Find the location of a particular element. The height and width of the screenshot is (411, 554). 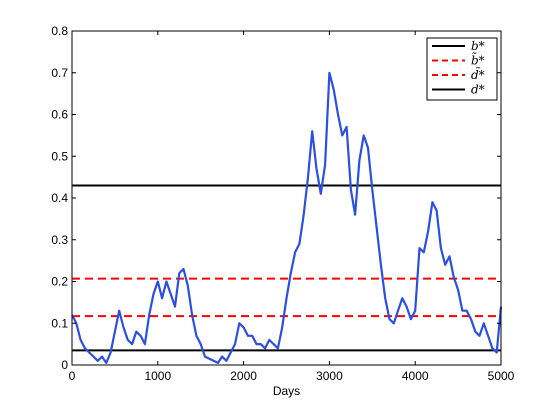

x-tick-label: 4000 is located at coordinates (415, 376).